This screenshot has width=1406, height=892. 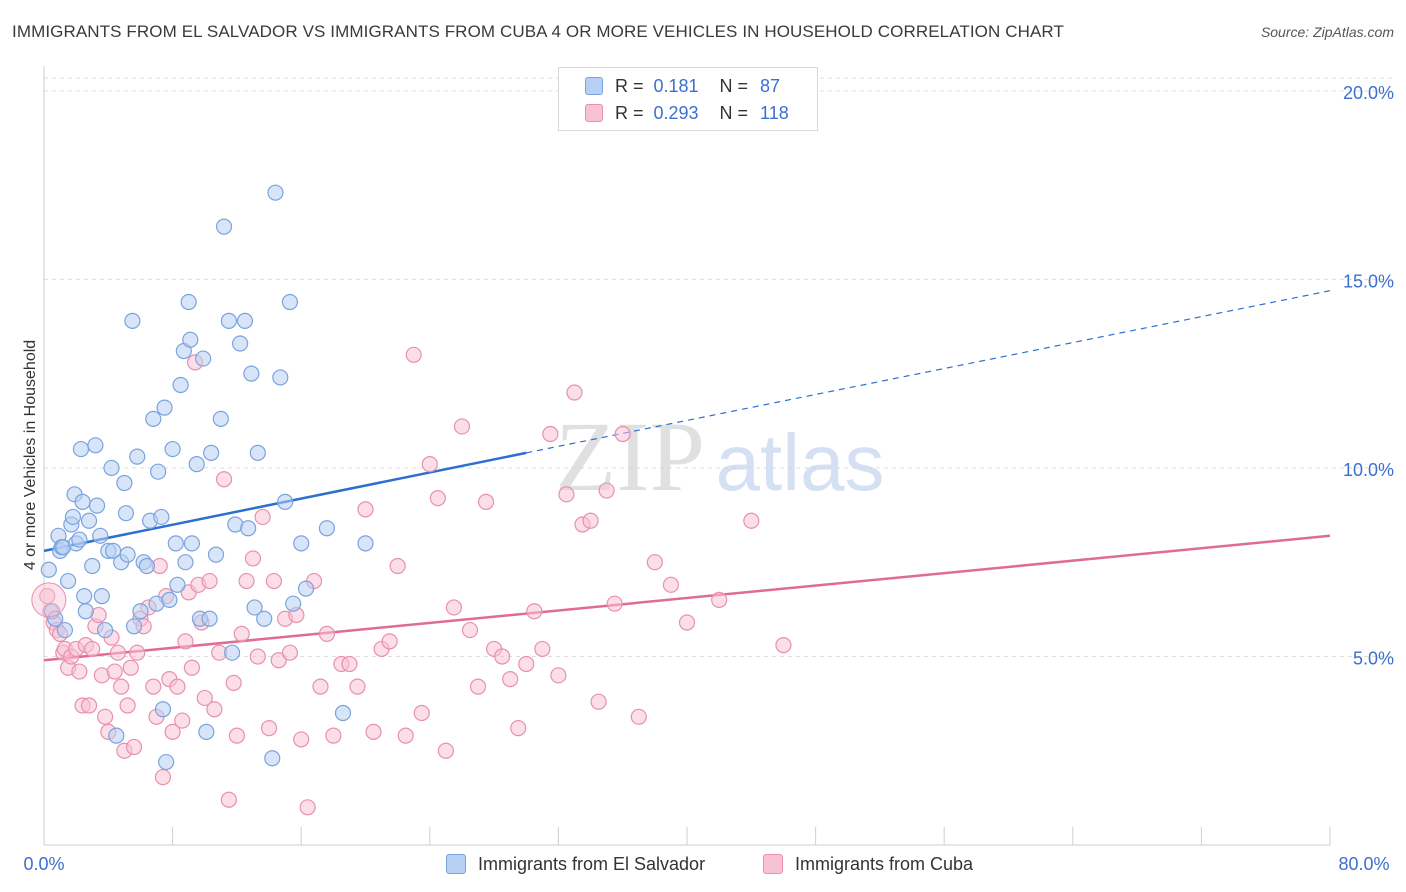 I want to click on legend-n-value: 87, so click(x=770, y=85).